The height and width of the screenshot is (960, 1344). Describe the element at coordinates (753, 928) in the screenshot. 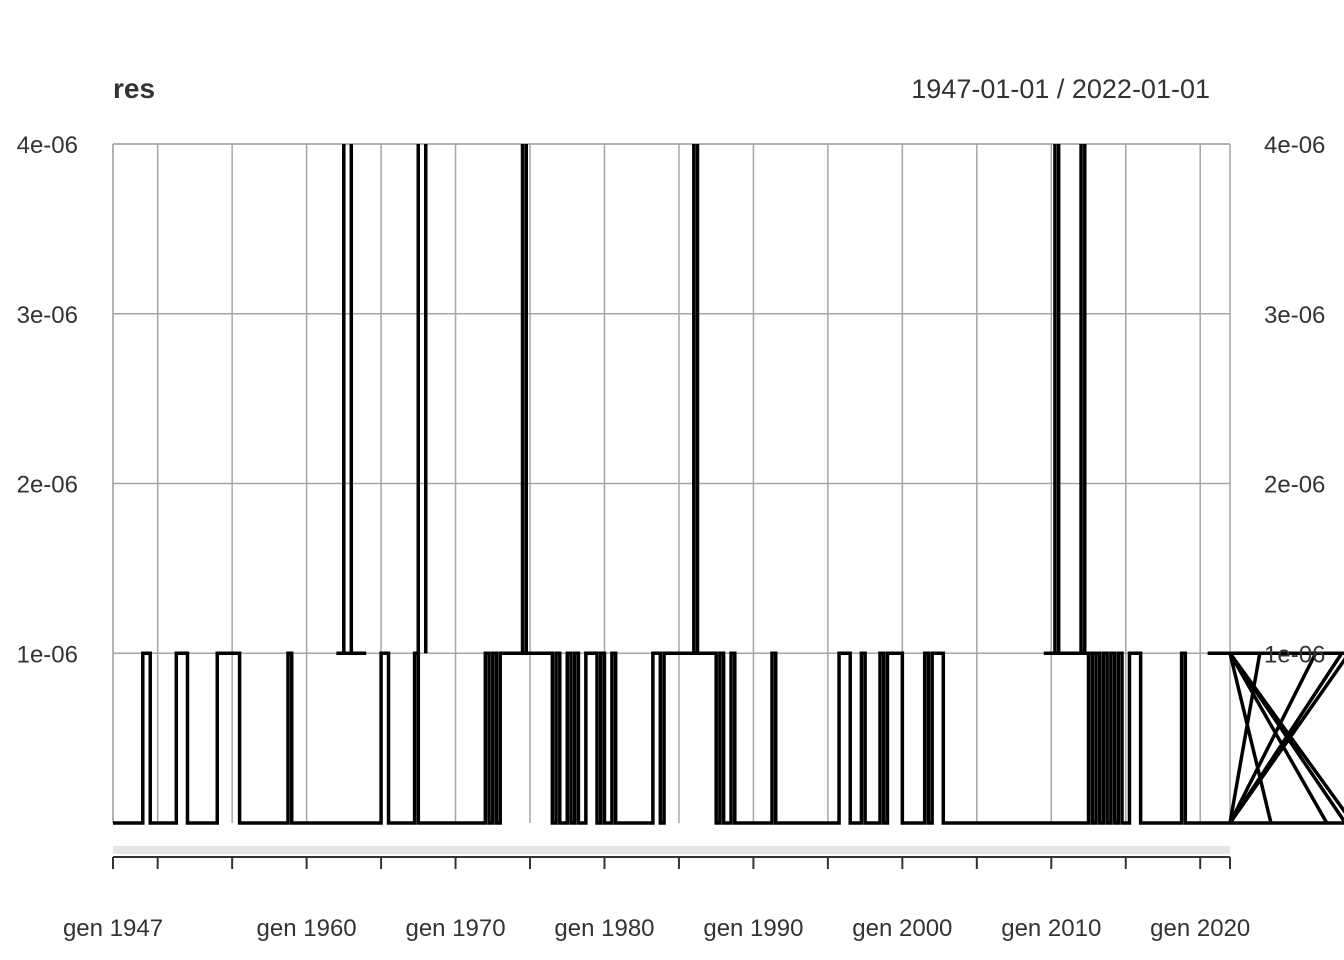

I see `x-tick-label: gen 1990` at that location.